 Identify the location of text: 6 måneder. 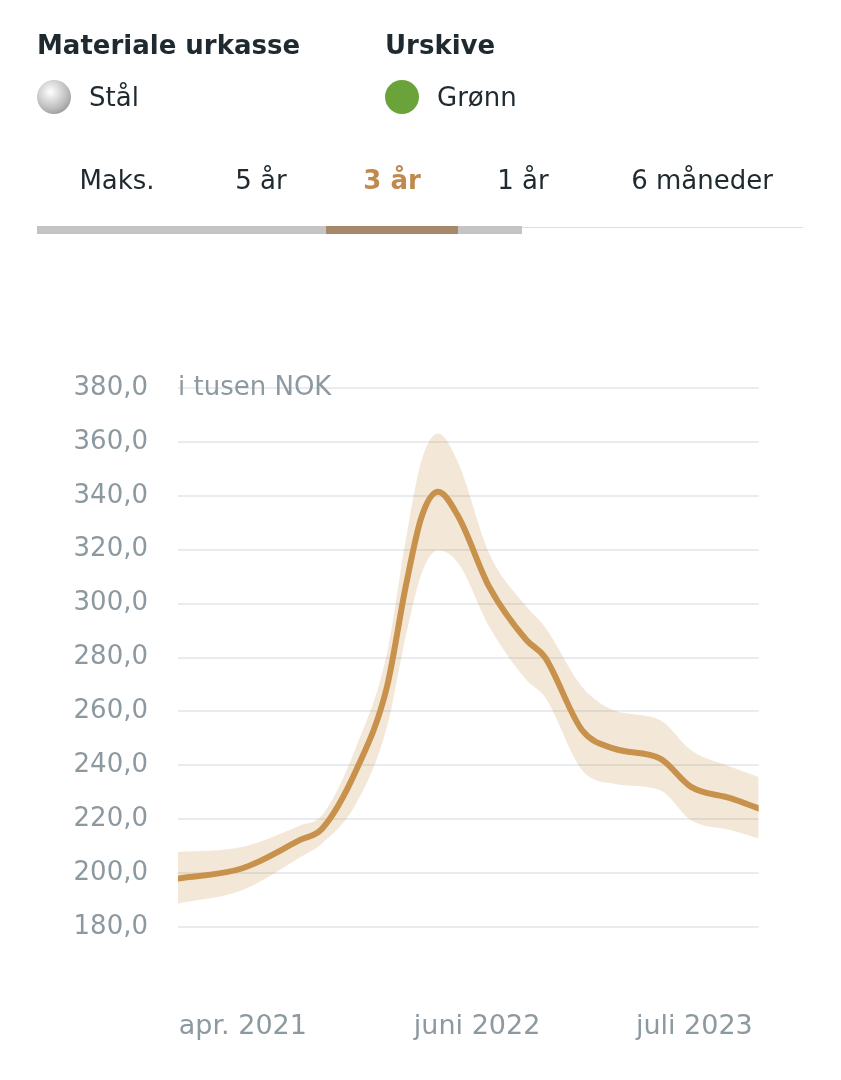
(702, 180).